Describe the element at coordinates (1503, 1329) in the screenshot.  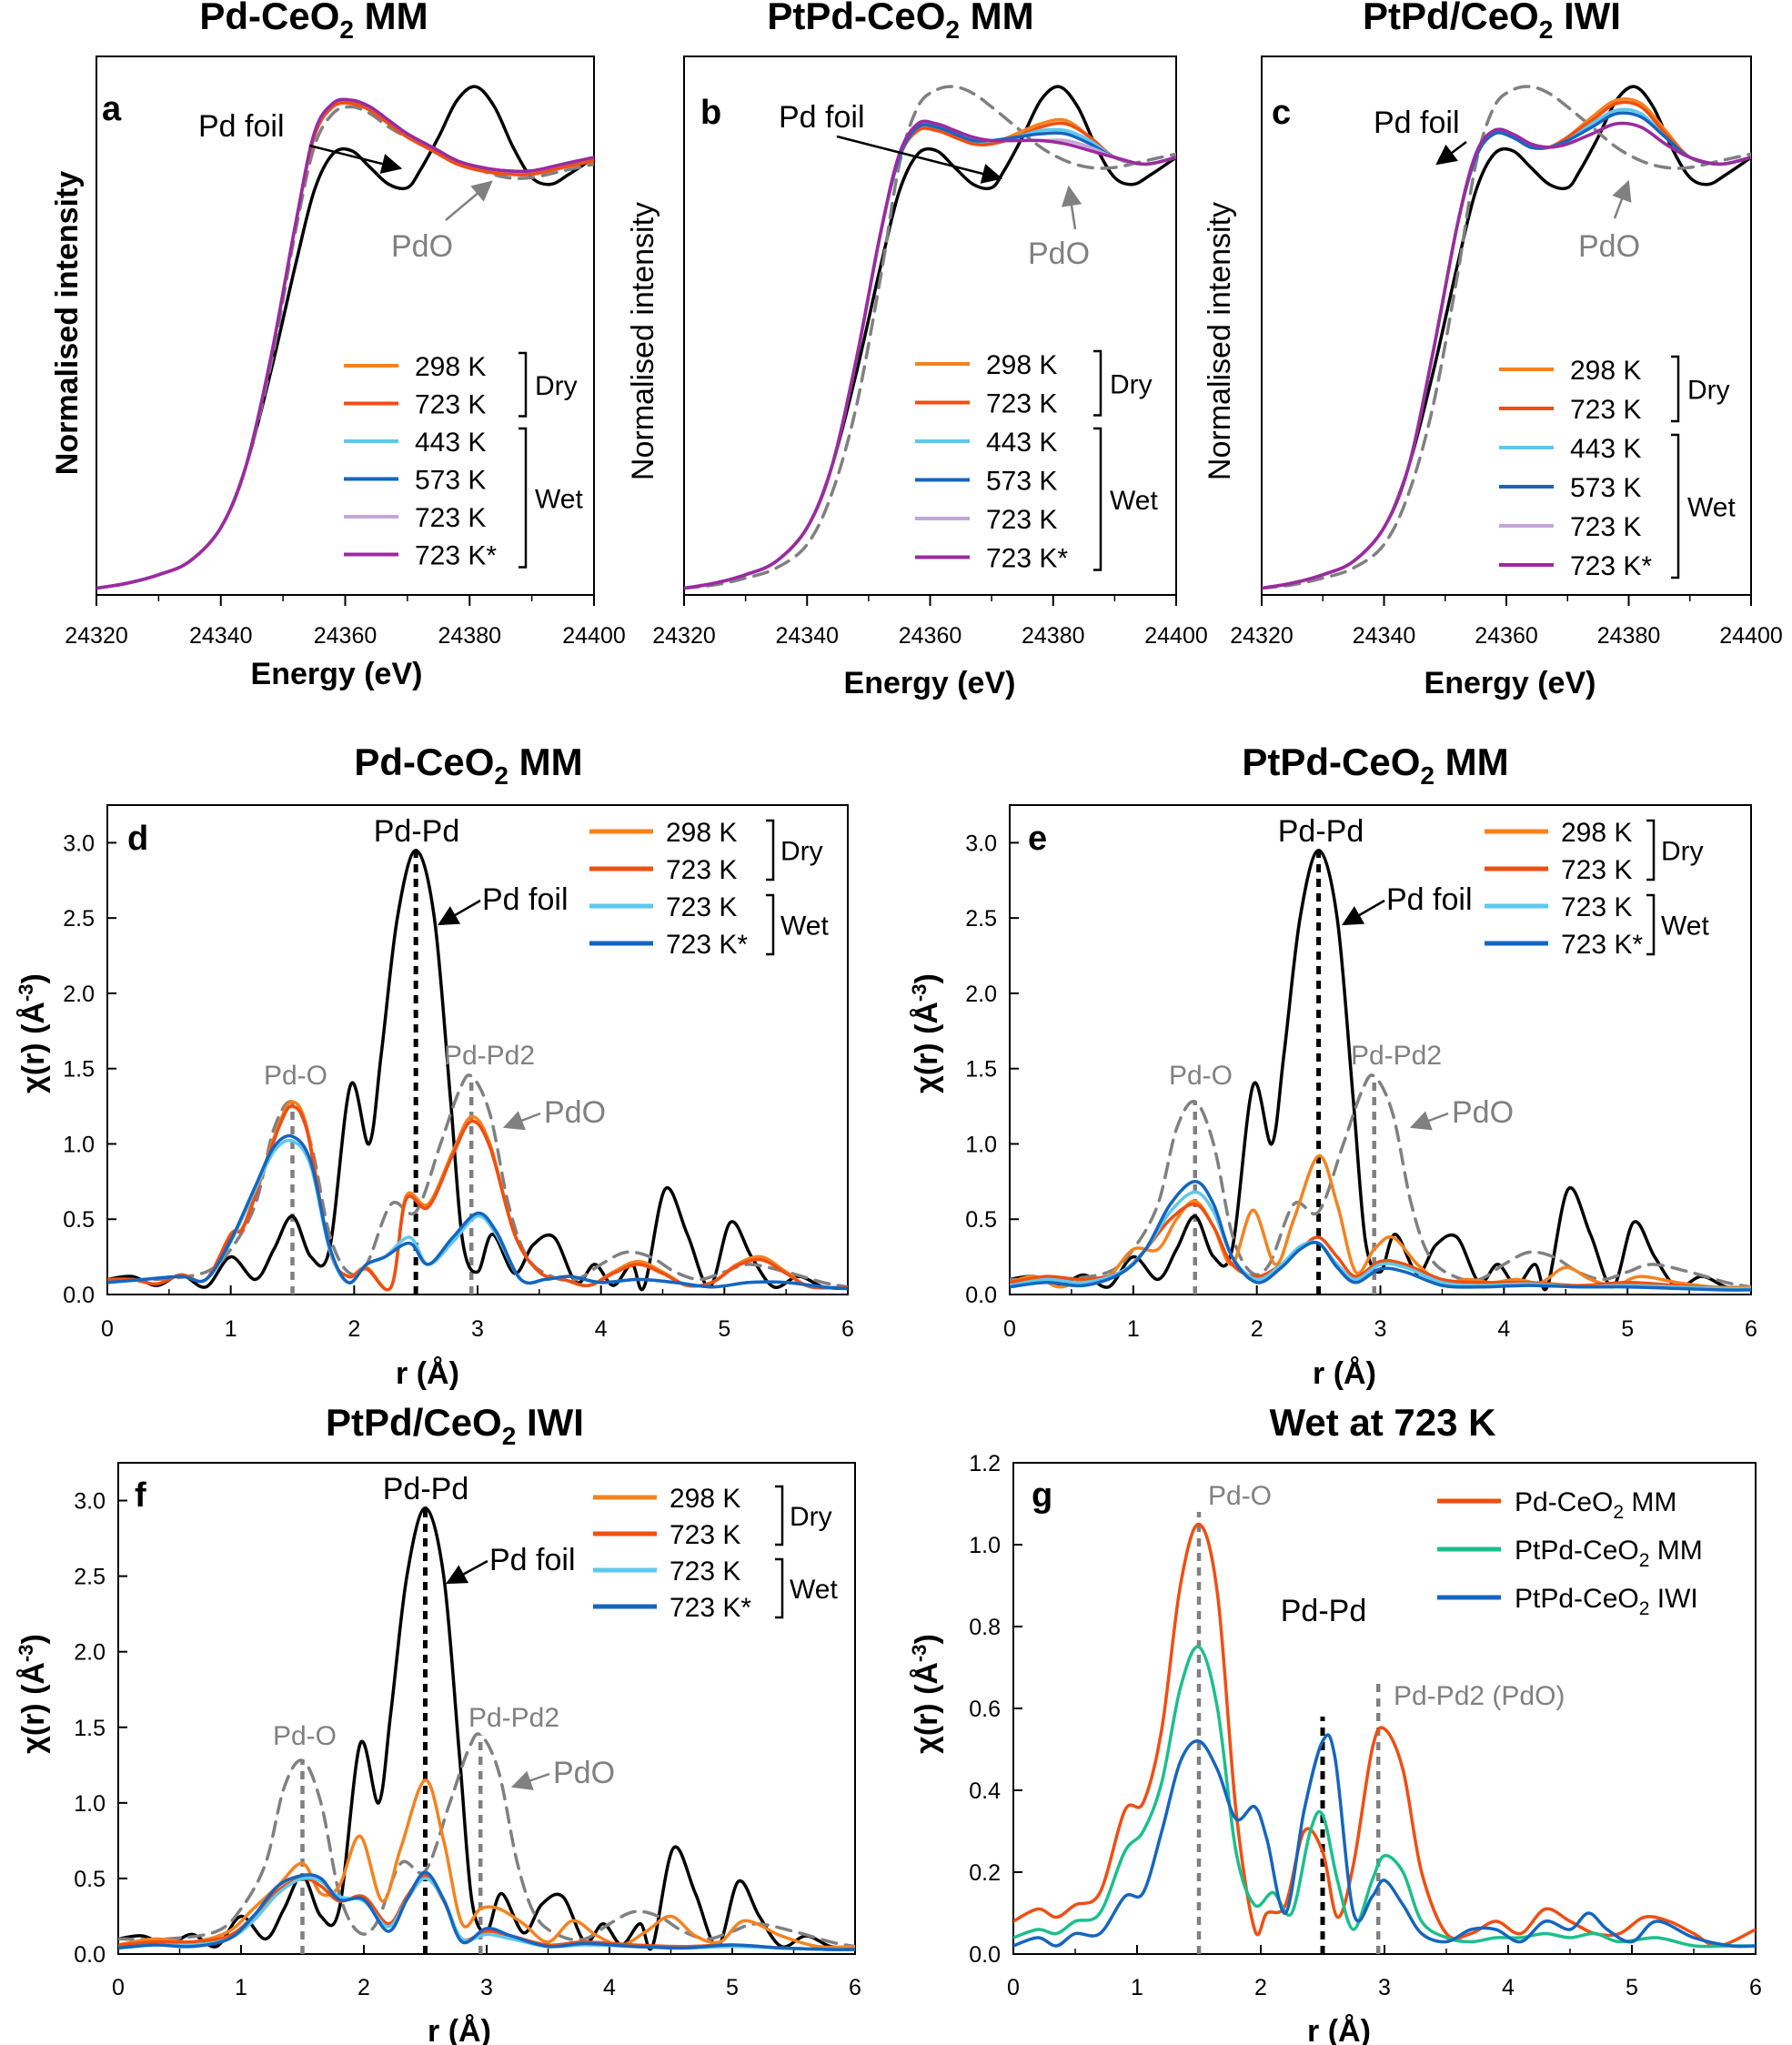
I see `panel-e-xtick-label: 4` at that location.